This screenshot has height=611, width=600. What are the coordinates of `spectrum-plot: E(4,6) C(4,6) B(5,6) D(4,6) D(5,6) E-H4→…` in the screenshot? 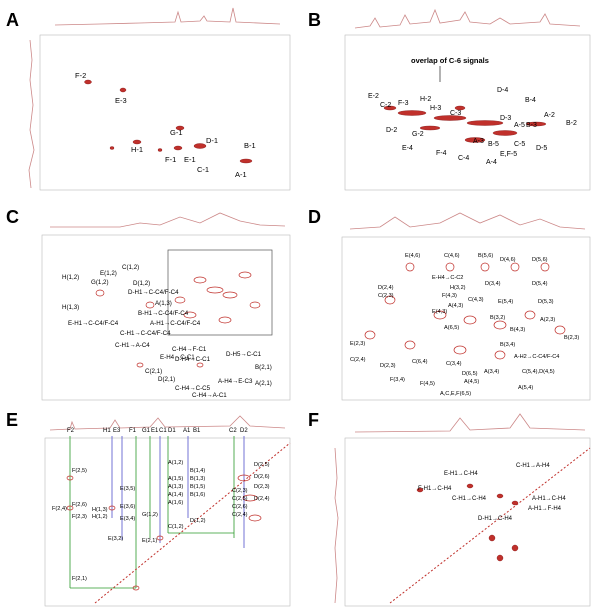 It's located at (466, 306).